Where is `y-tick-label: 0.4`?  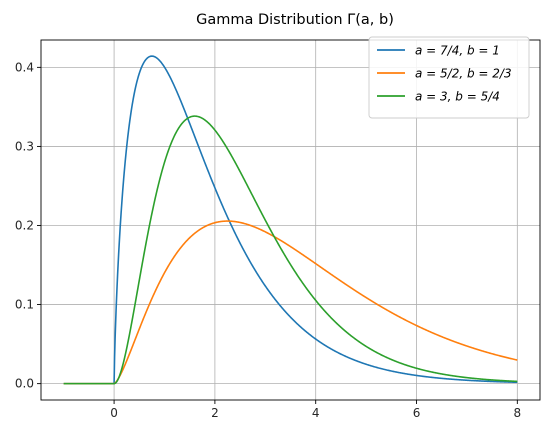 y-tick-label: 0.4 is located at coordinates (24, 67).